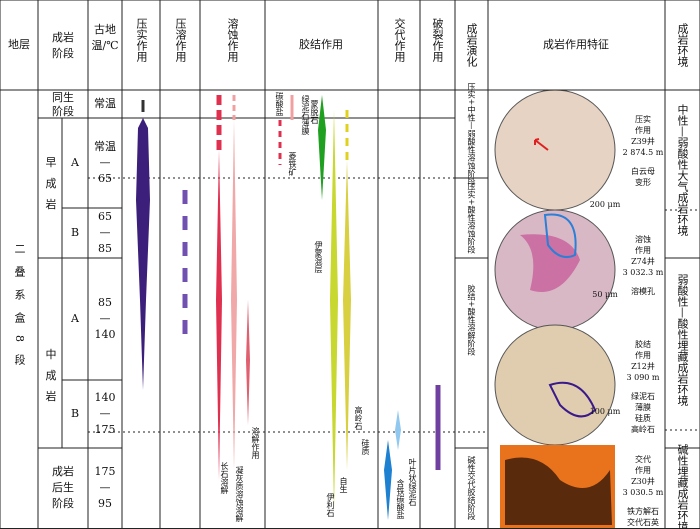  I want to click on label: 溶蚀, so click(643, 239).